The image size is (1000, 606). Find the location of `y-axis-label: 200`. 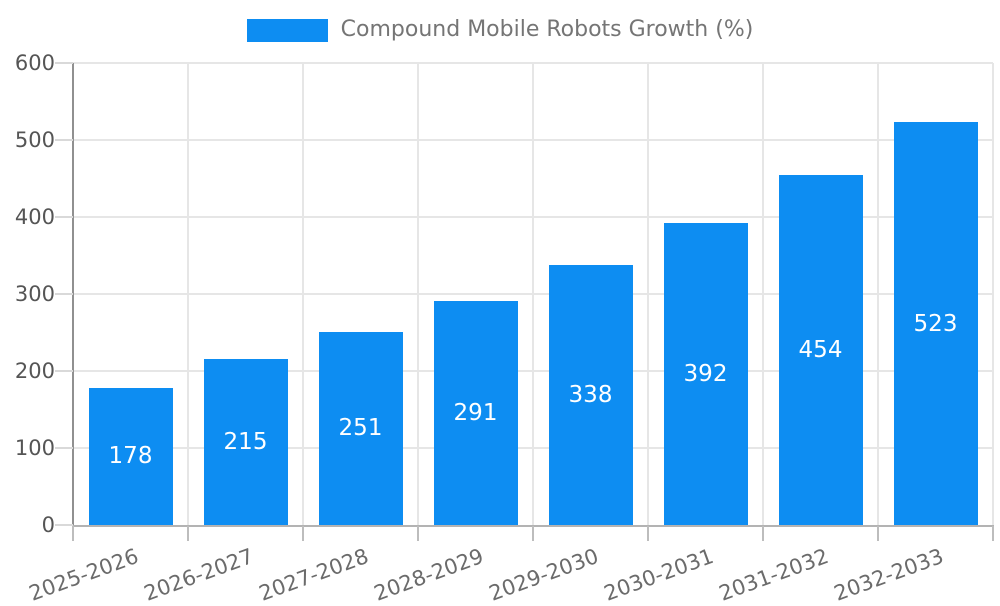

y-axis-label: 200 is located at coordinates (34, 371).